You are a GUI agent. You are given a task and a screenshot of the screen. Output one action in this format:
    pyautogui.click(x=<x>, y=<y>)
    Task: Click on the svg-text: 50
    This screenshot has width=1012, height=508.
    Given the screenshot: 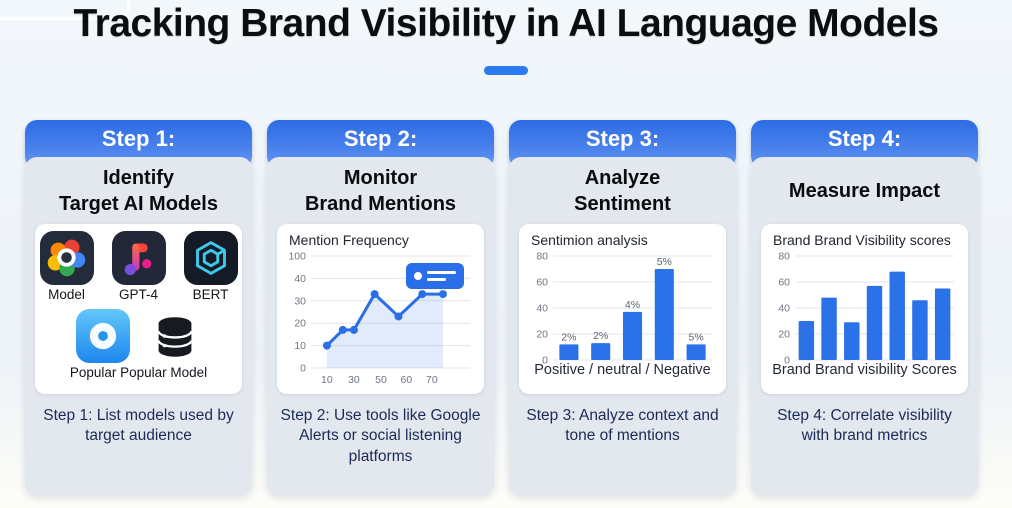 What is the action you would take?
    pyautogui.click(x=381, y=380)
    